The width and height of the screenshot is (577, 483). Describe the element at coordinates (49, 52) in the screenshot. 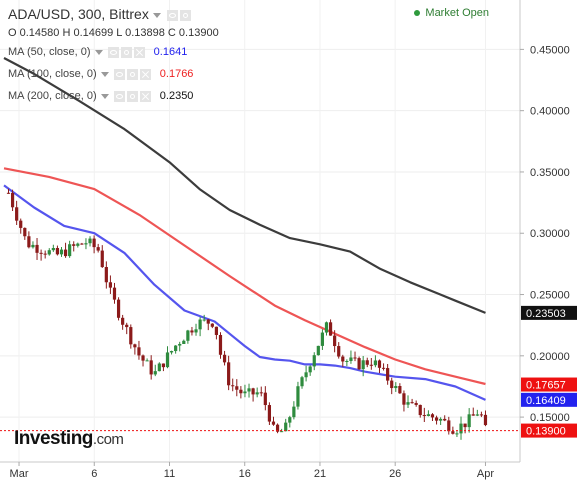

I see `indicator-label: MA (50, close, 0)` at that location.